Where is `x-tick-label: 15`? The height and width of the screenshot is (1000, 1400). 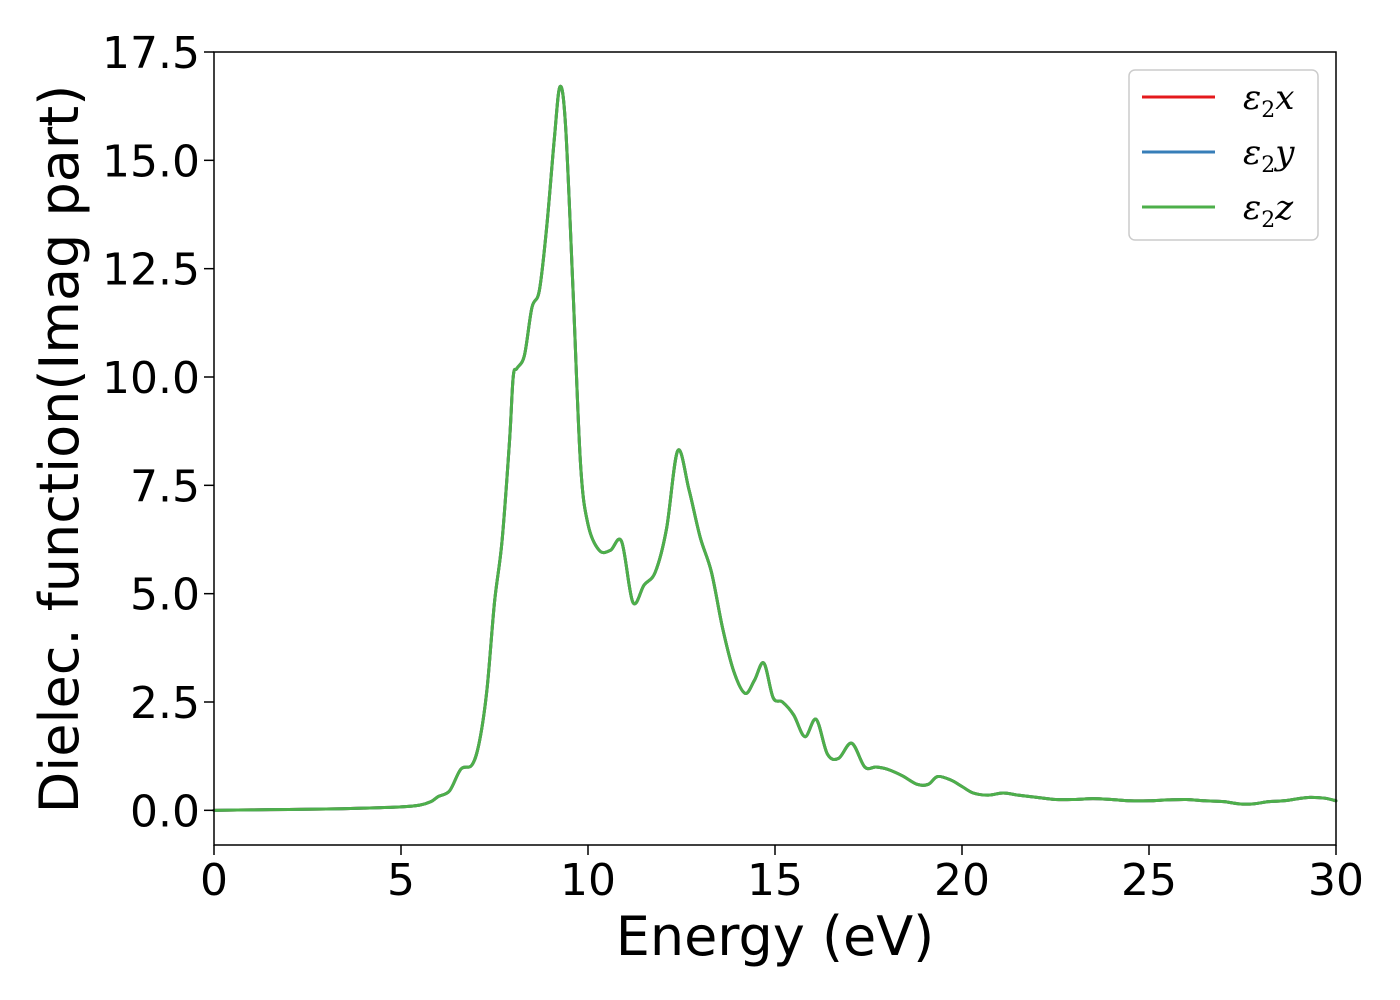 x-tick-label: 15 is located at coordinates (775, 880).